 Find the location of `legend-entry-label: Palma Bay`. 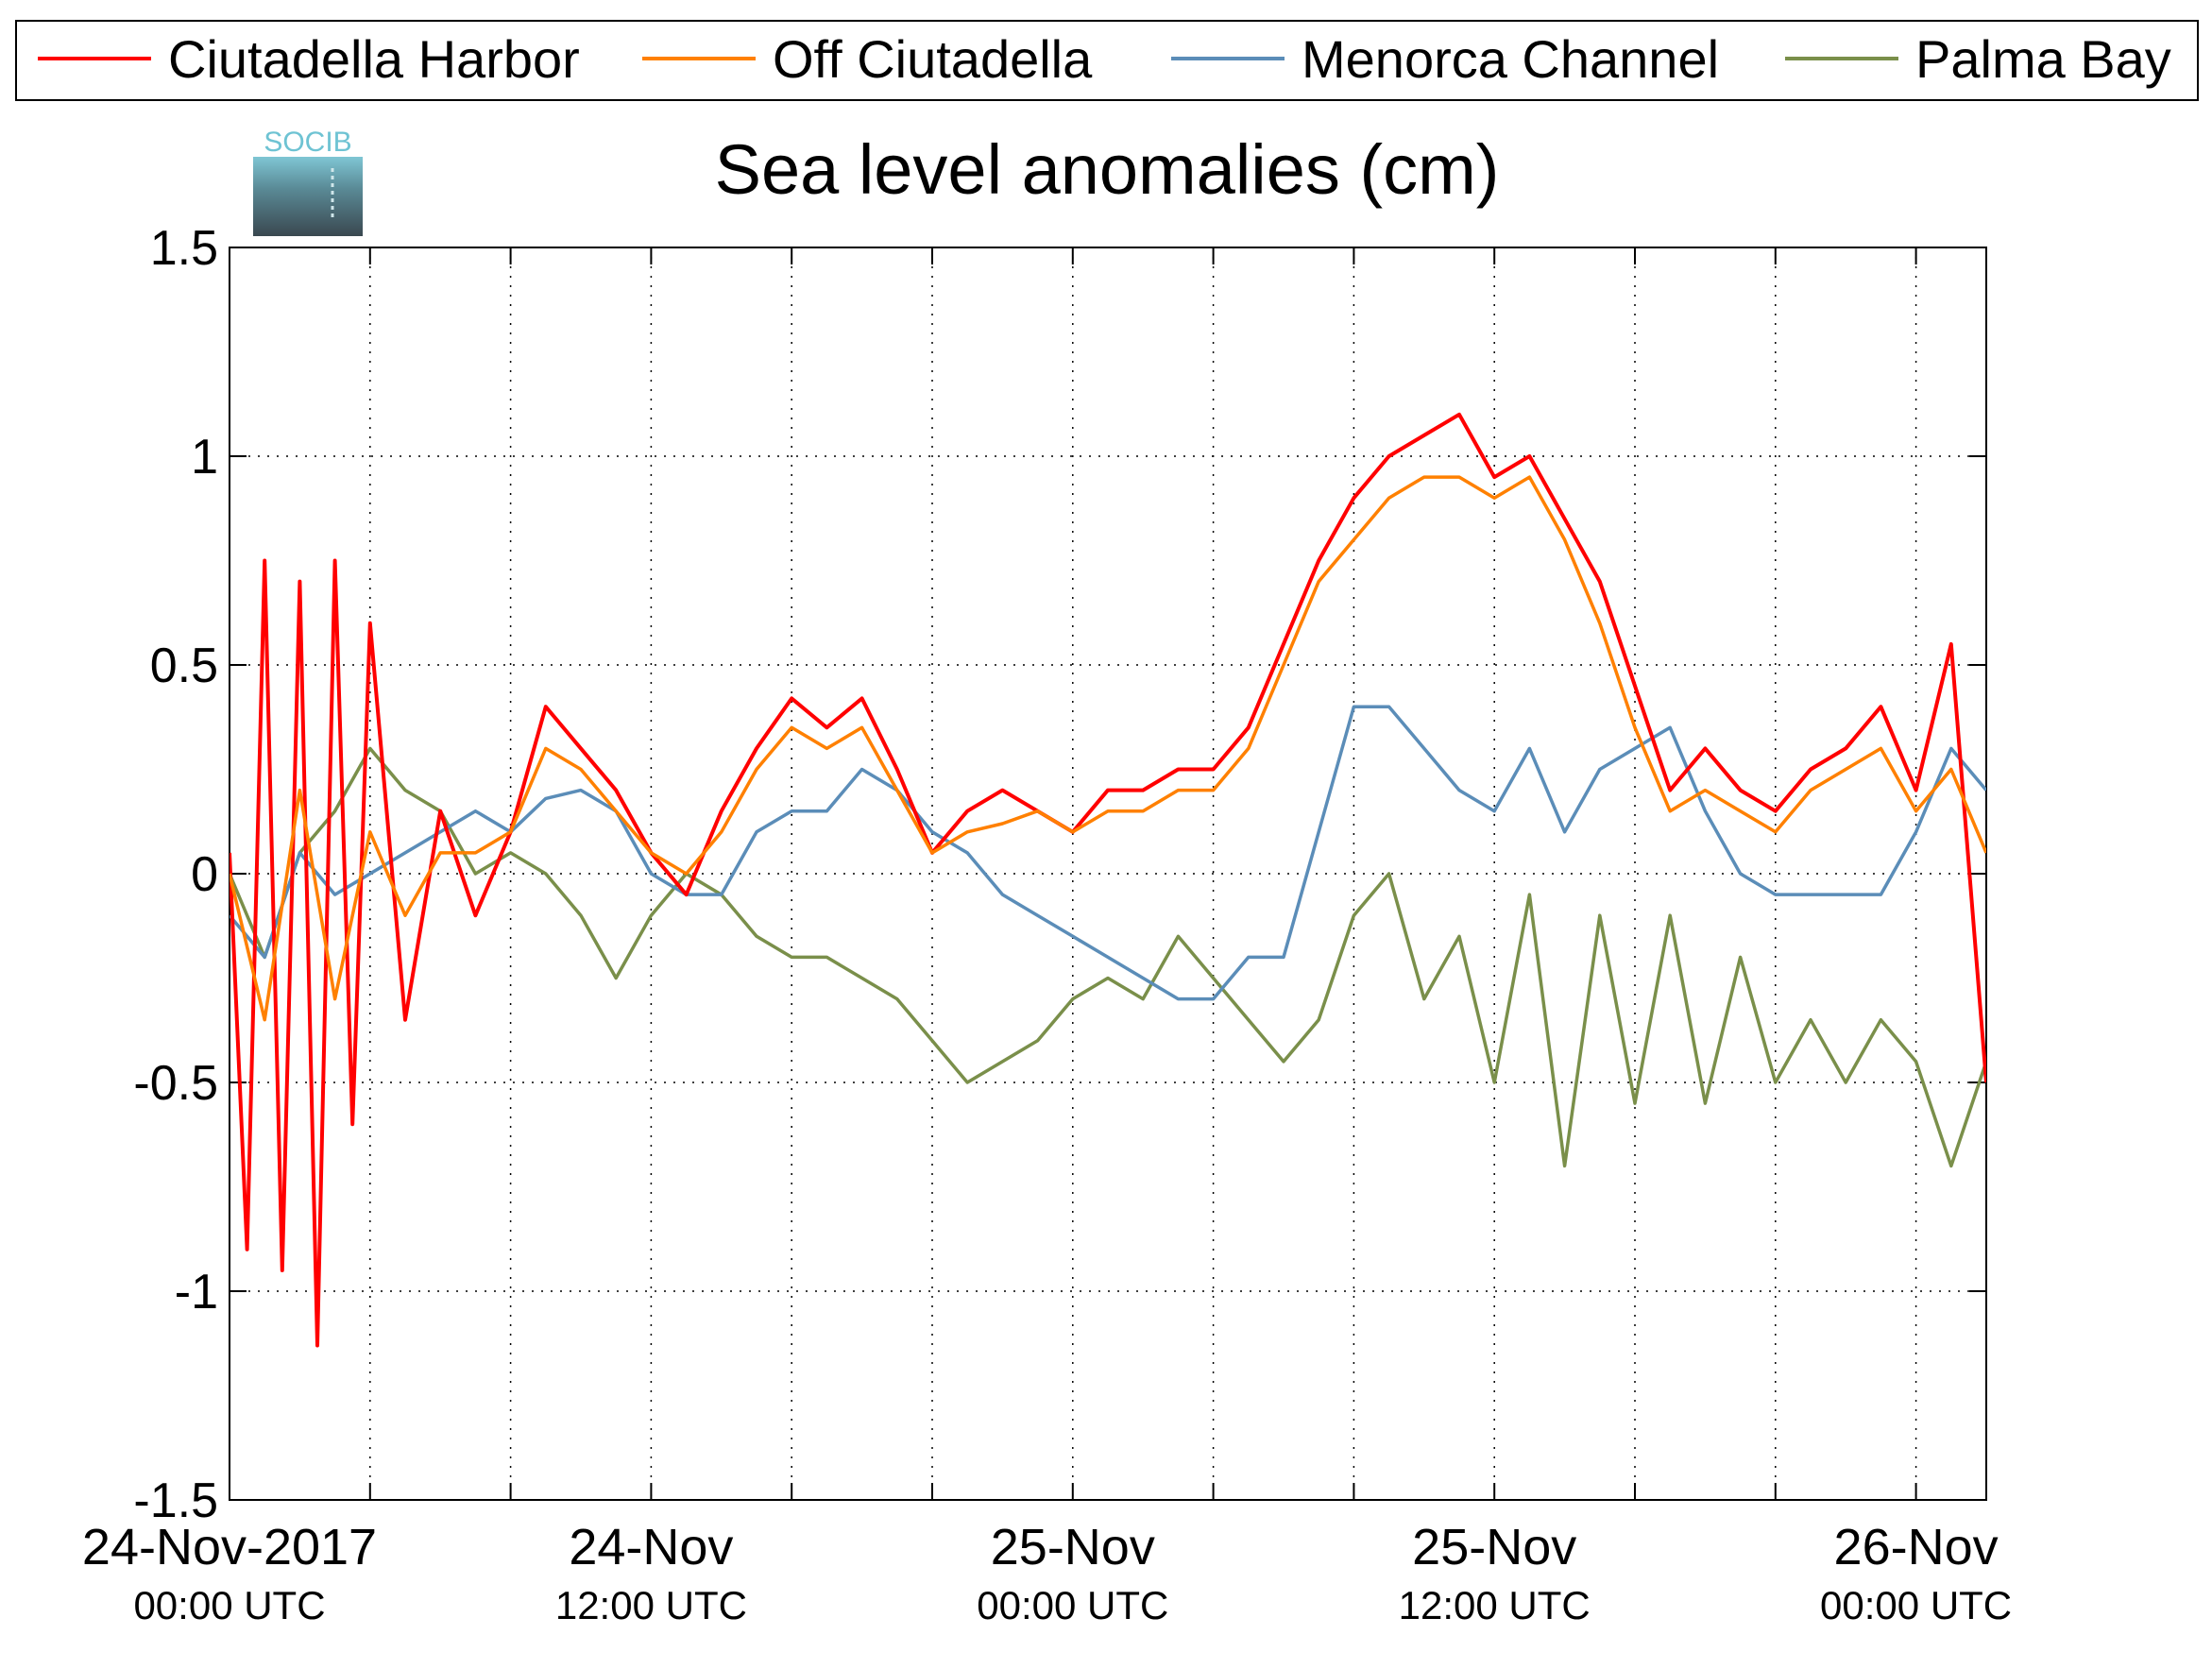

legend-entry-label: Palma Bay is located at coordinates (2043, 59).